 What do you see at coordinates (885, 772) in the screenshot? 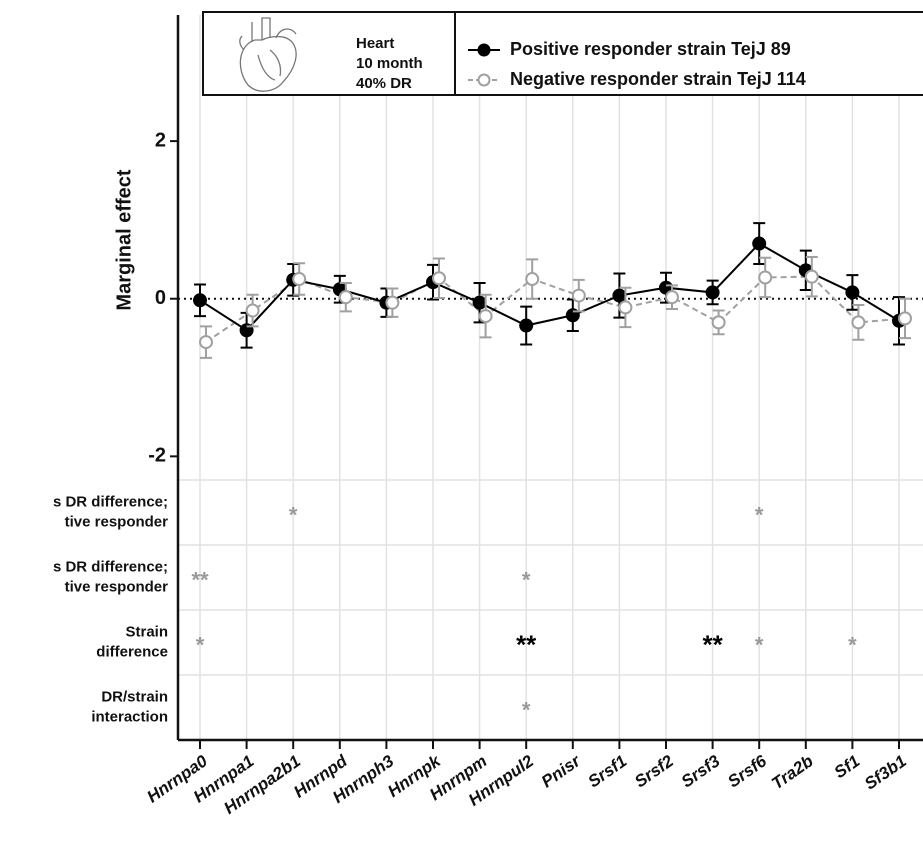
I see `x-tick-label: Sf3b1` at bounding box center [885, 772].